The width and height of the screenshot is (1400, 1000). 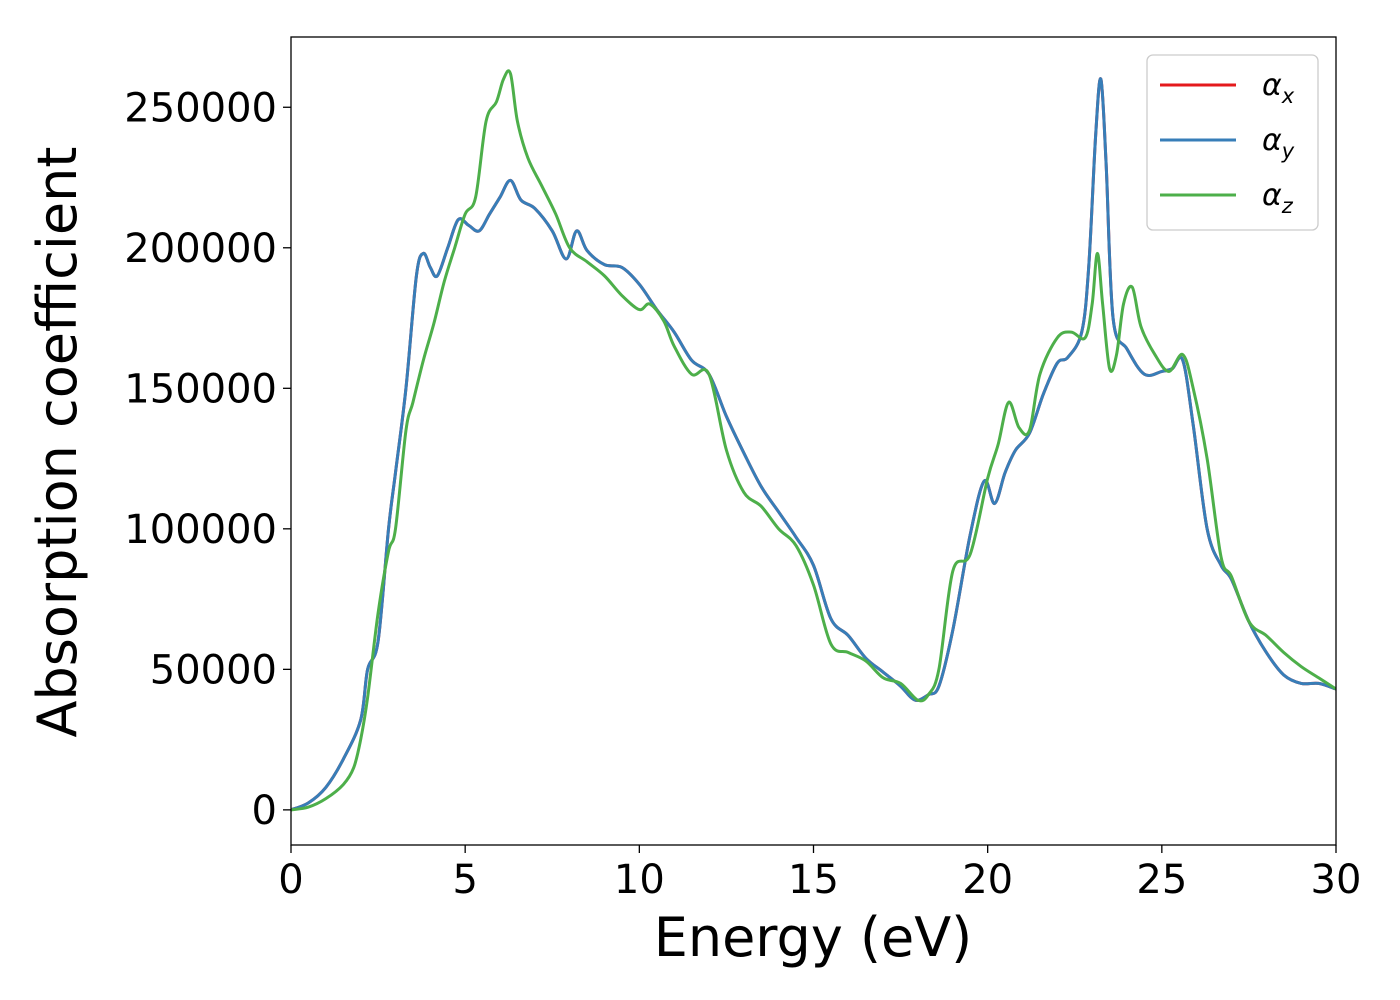 I want to click on y-tick-label: 50000, so click(x=213, y=670).